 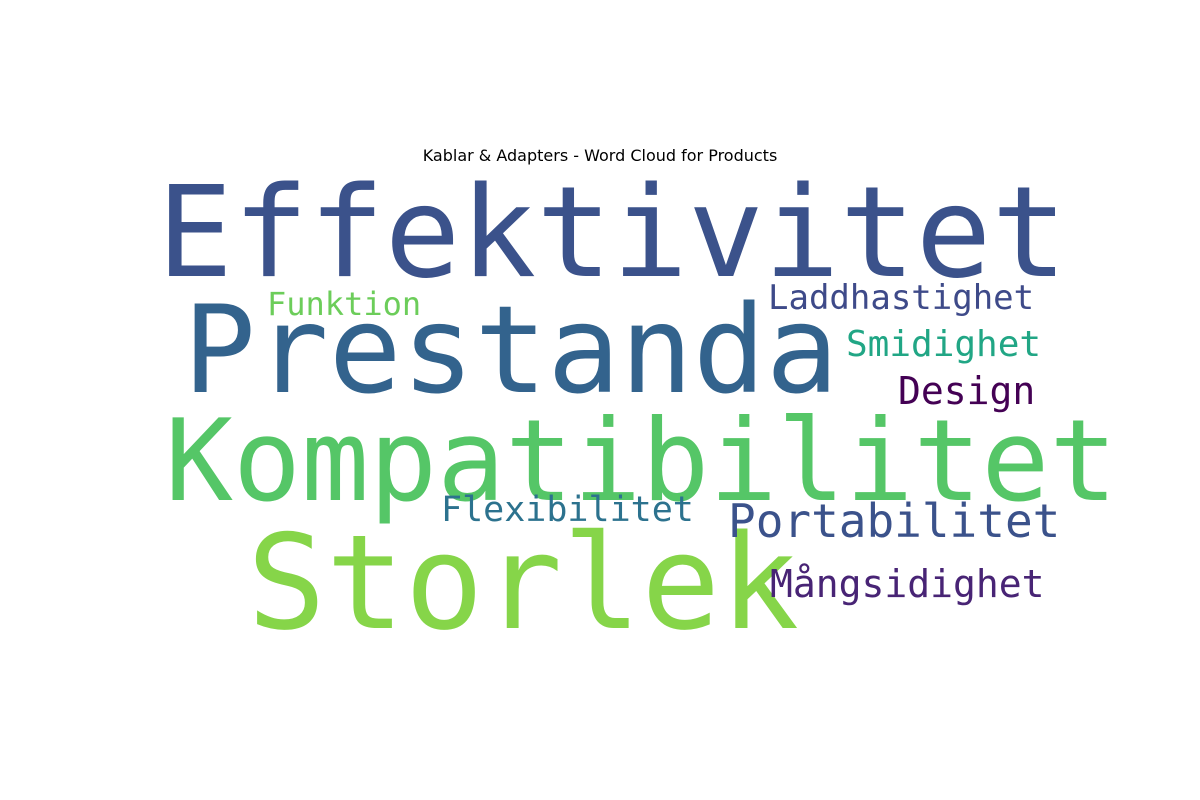 What do you see at coordinates (944, 344) in the screenshot?
I see `cloud-word: Smidighet` at bounding box center [944, 344].